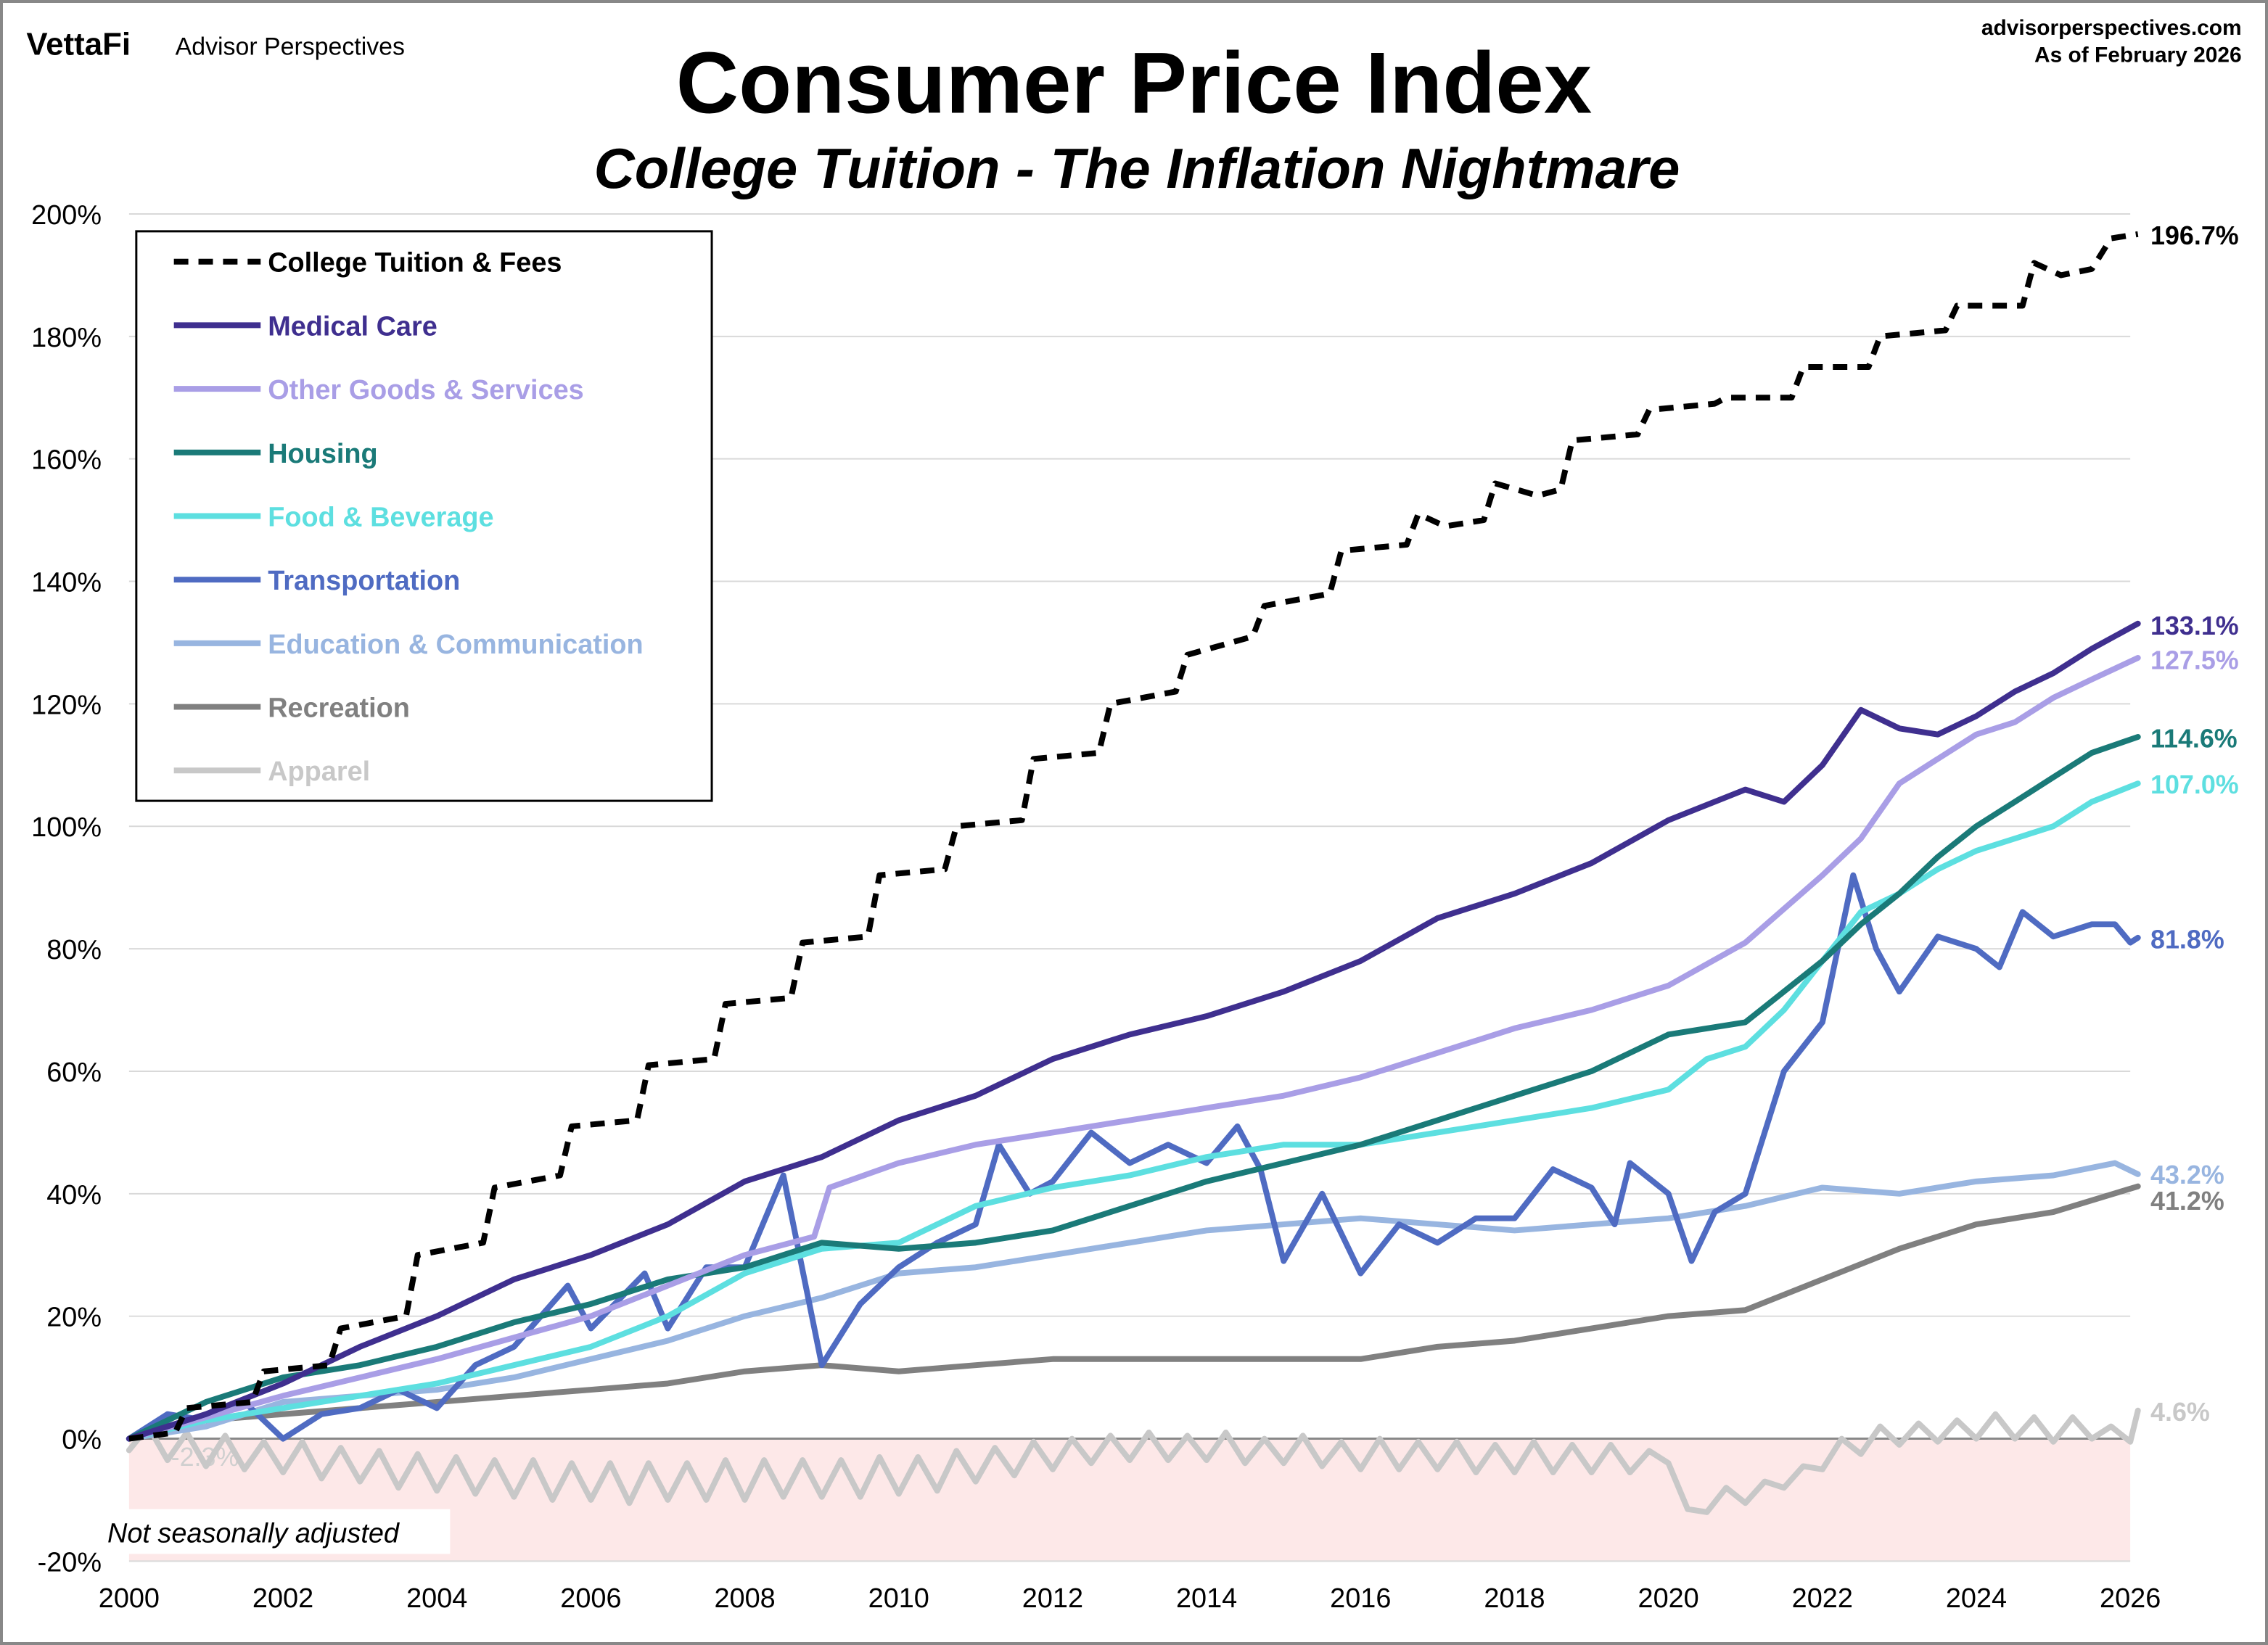 The image size is (2268, 1645). I want to click on x-tick-label: 2010, so click(898, 1598).